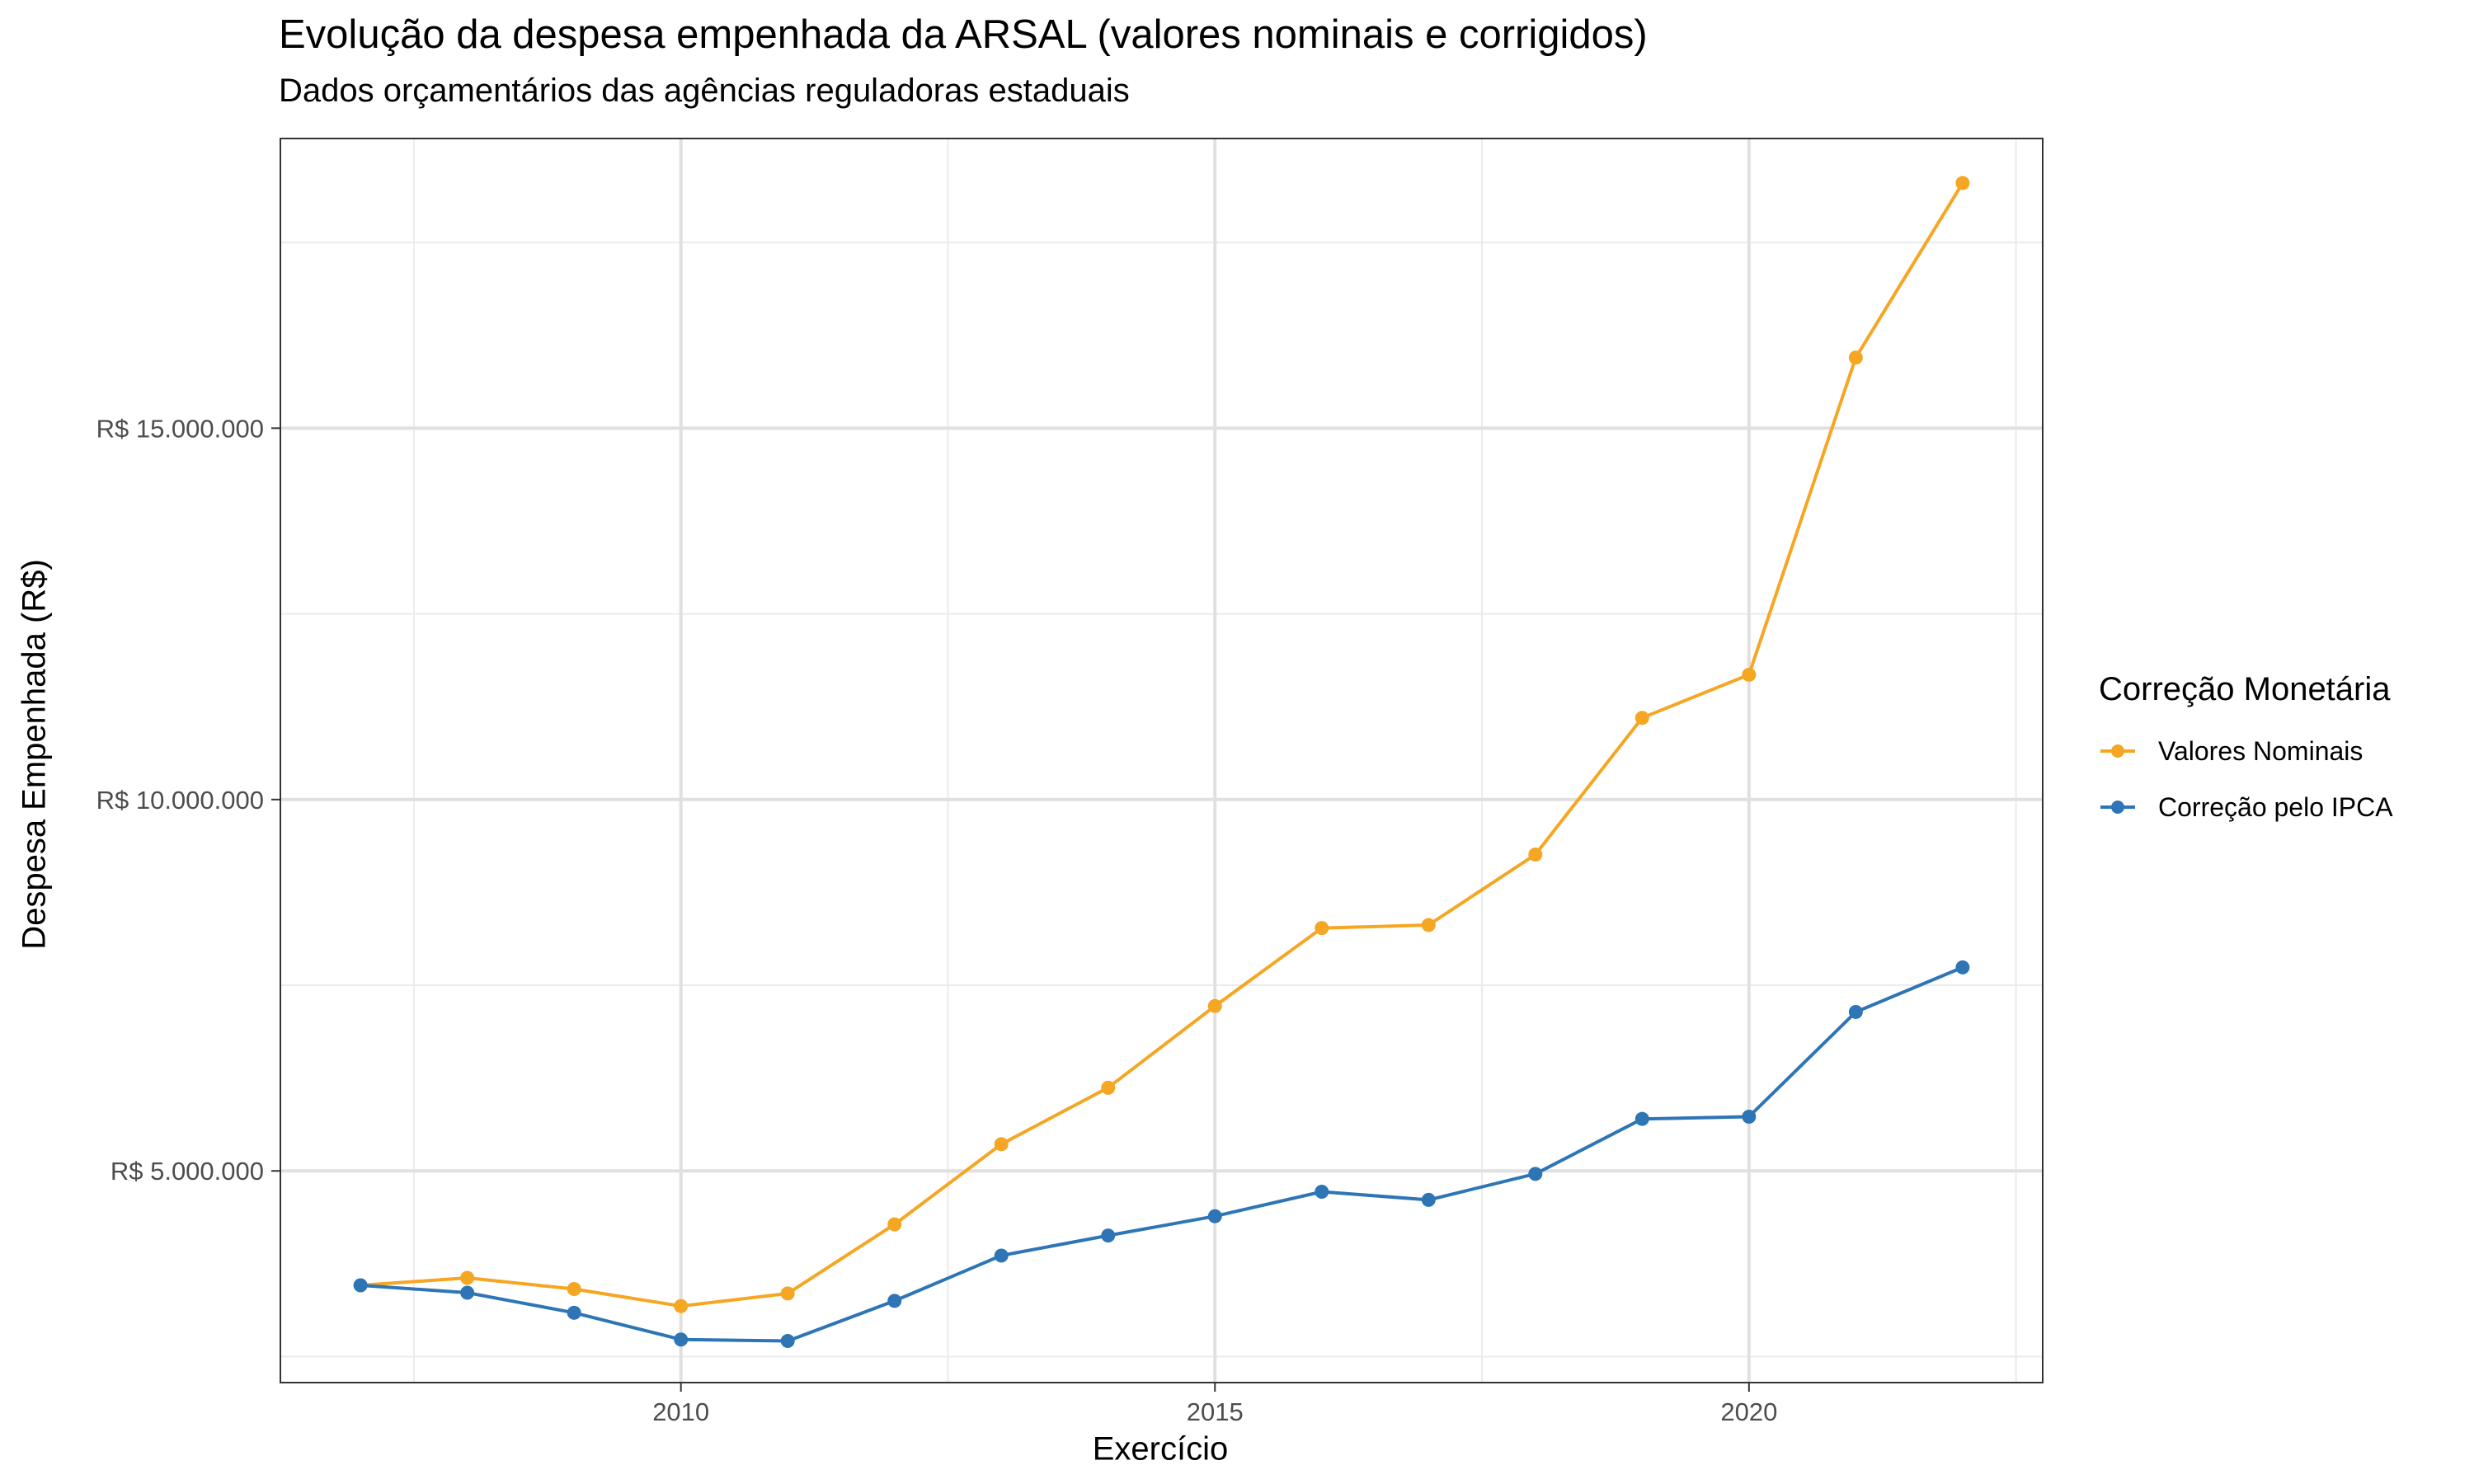  What do you see at coordinates (180, 428) in the screenshot?
I see `y-tick-label: R$ 15.000.000` at bounding box center [180, 428].